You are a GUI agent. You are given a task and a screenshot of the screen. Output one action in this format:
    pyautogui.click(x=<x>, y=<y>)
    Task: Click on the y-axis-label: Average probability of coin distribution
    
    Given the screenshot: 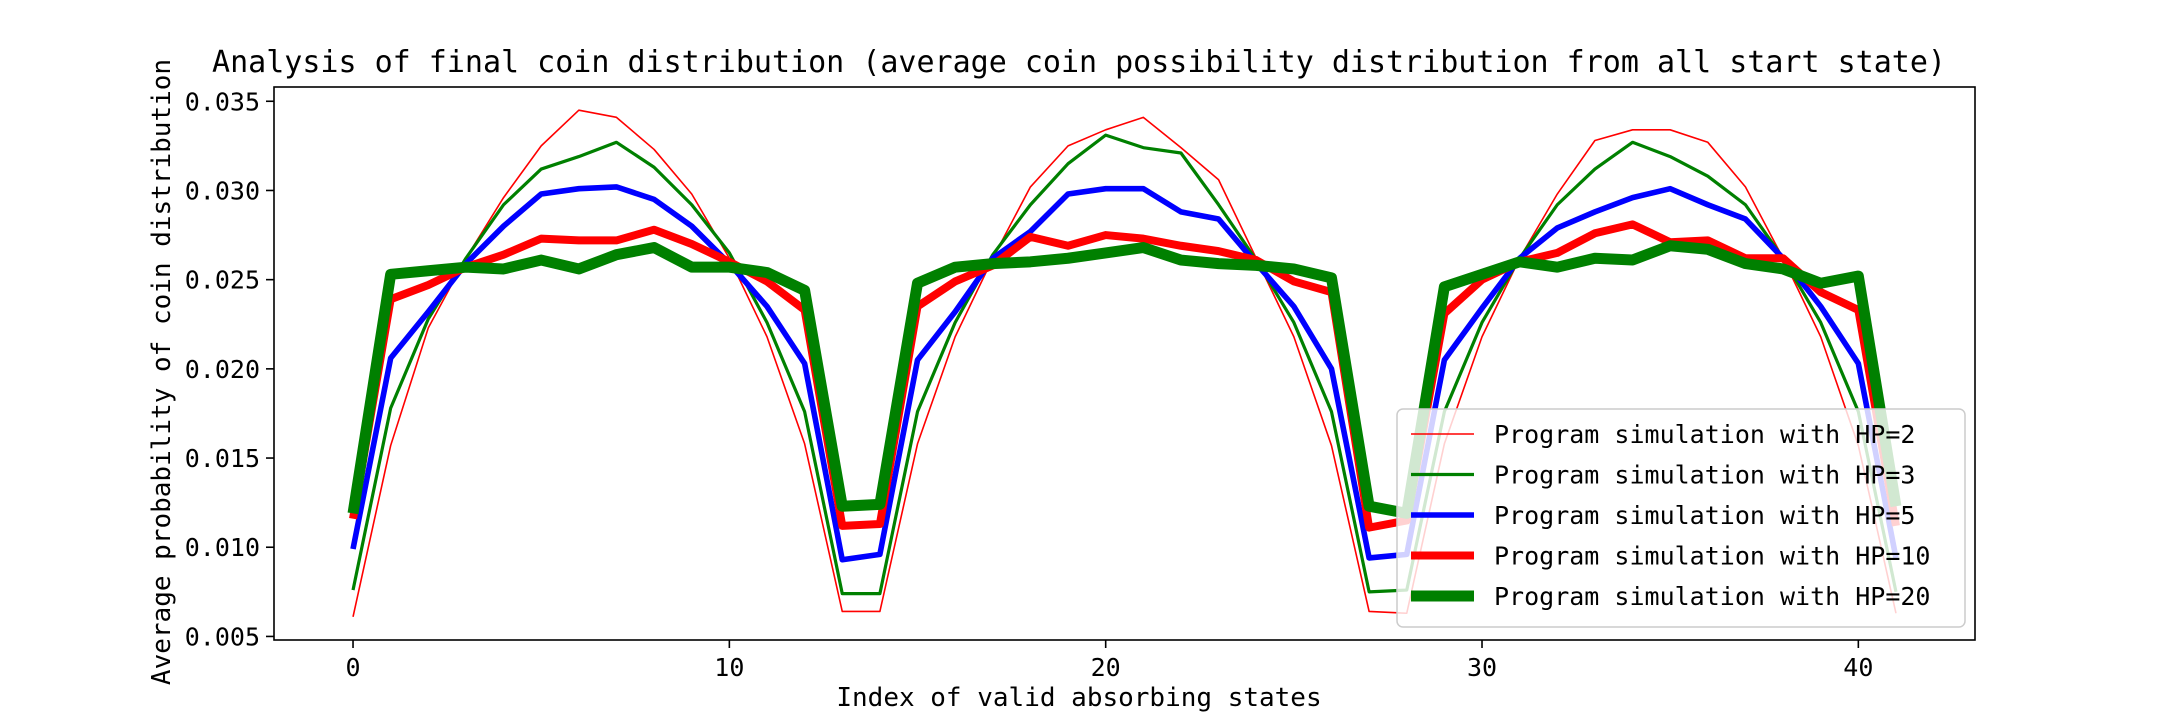 What is the action you would take?
    pyautogui.click(x=162, y=372)
    